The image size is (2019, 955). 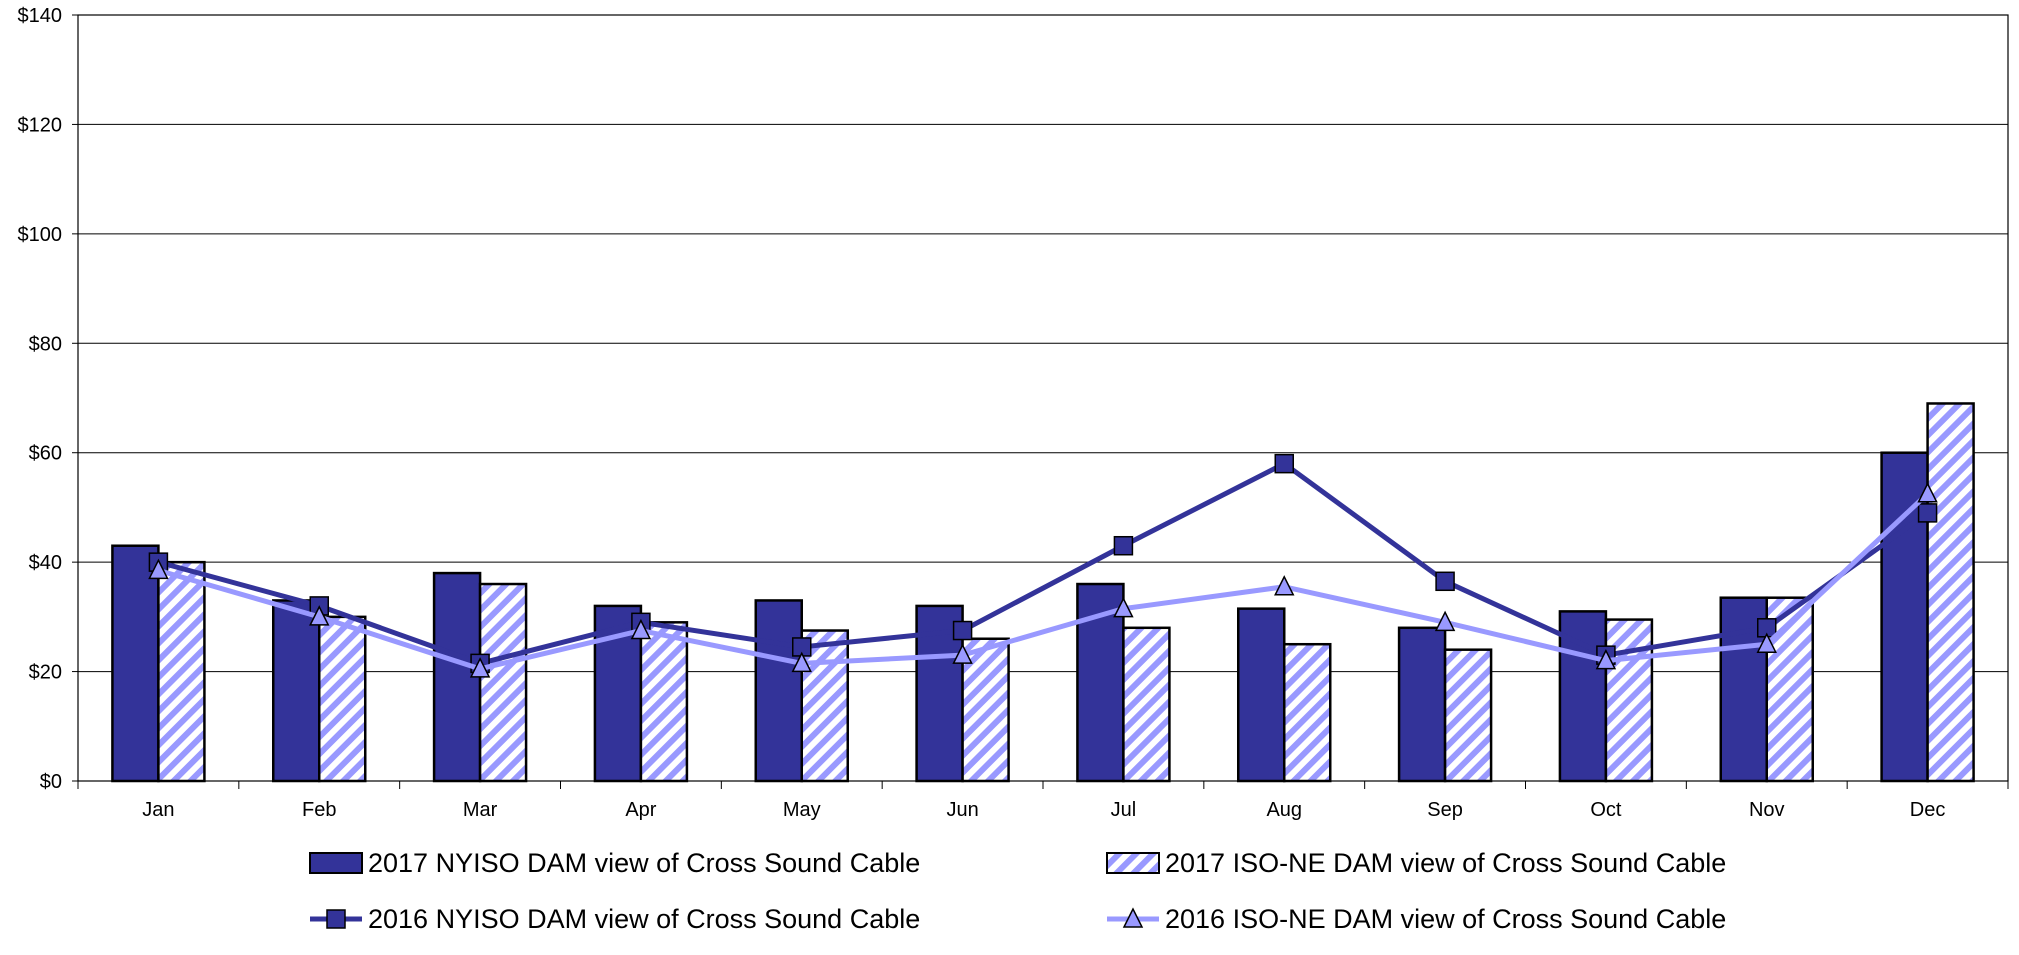 I want to click on x-tick-label: Dec, so click(x=1928, y=810).